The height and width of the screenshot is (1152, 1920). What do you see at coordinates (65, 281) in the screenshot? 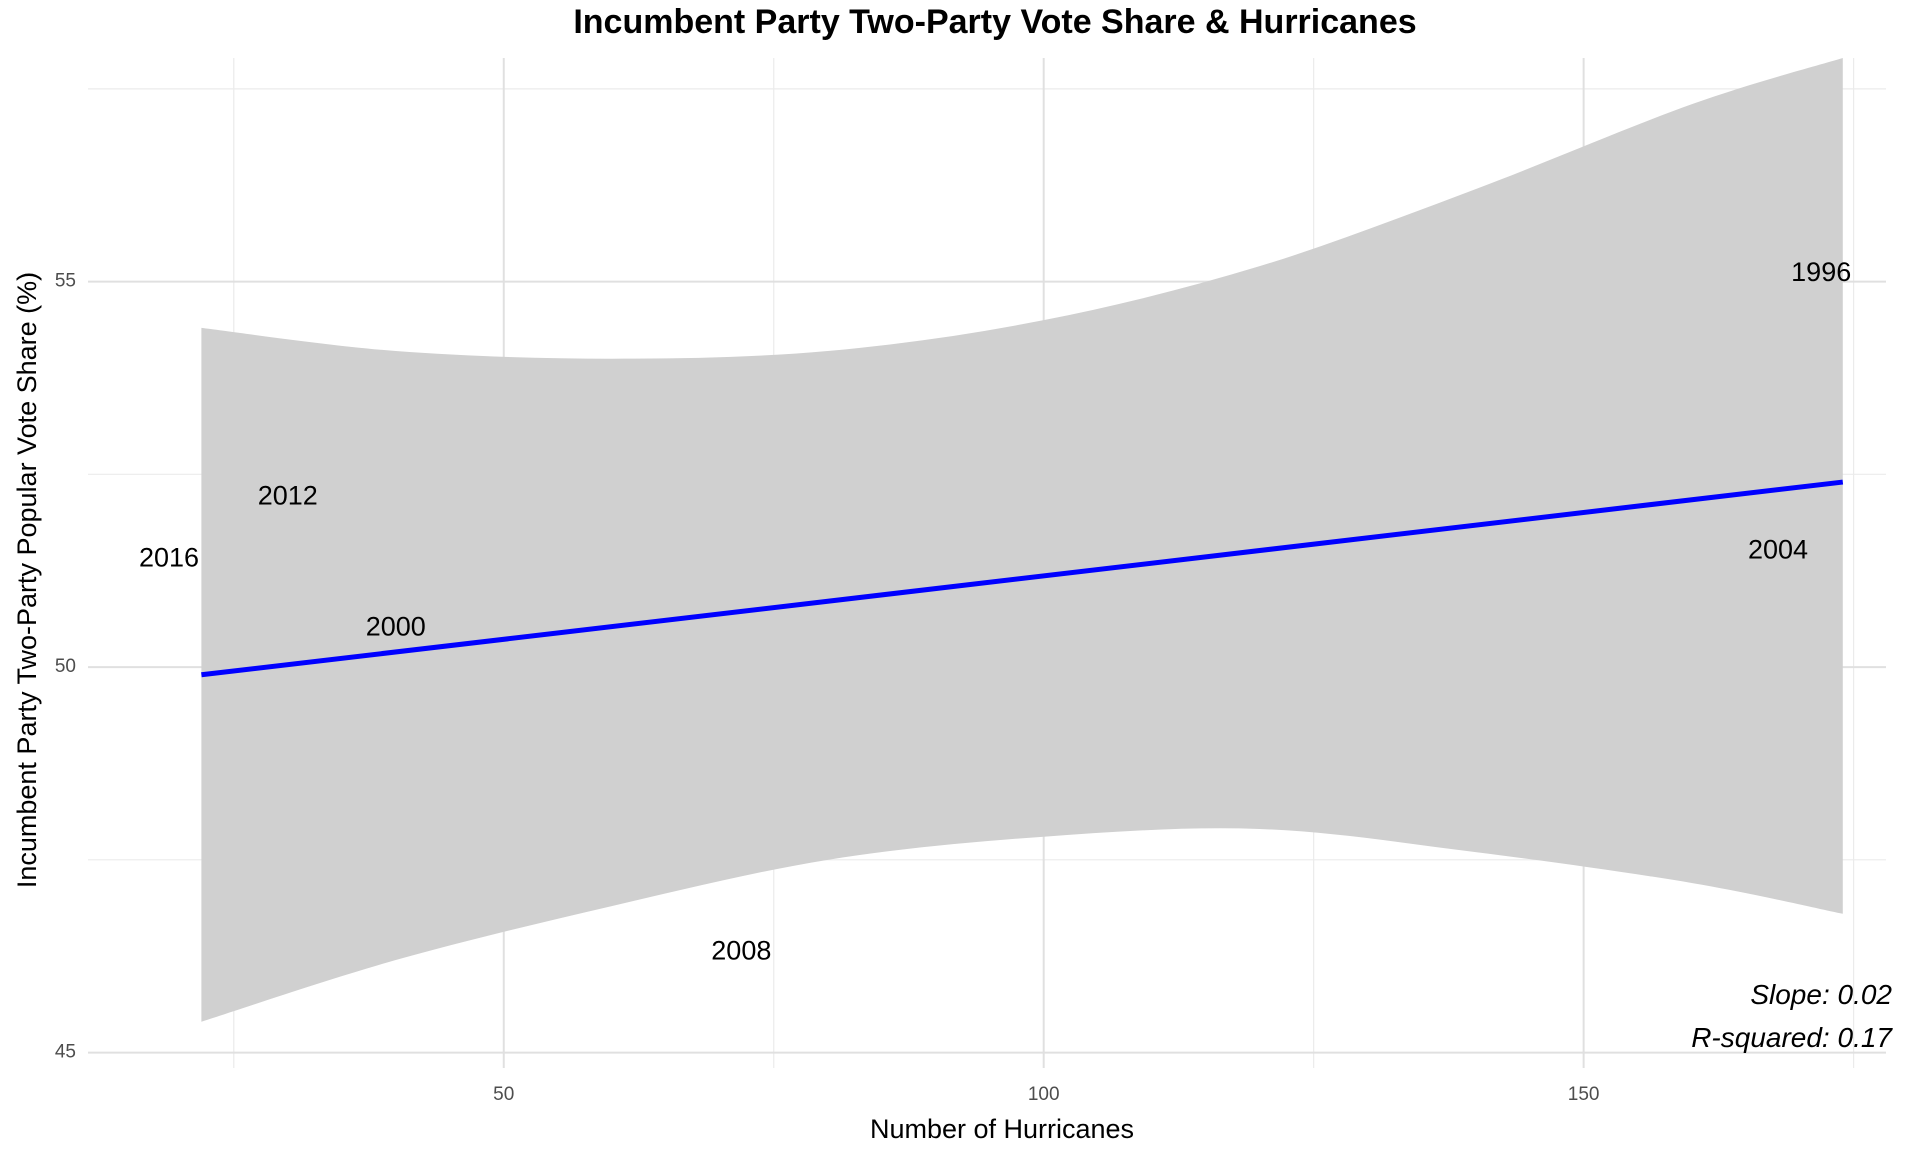
I see `y-tick-label: 55` at bounding box center [65, 281].